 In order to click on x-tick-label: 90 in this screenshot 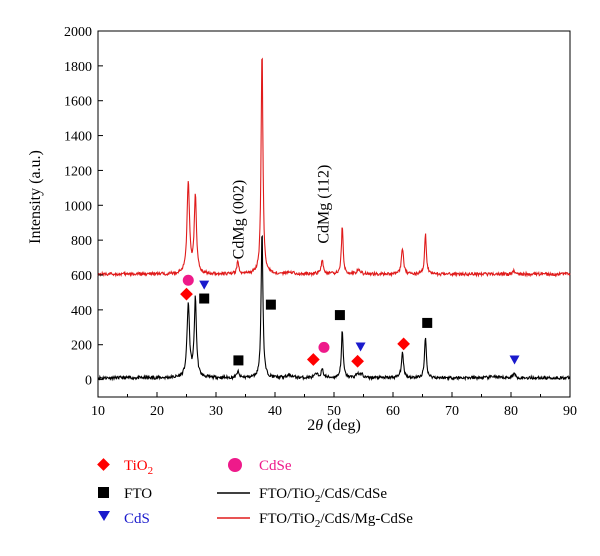, I will do `click(570, 411)`.